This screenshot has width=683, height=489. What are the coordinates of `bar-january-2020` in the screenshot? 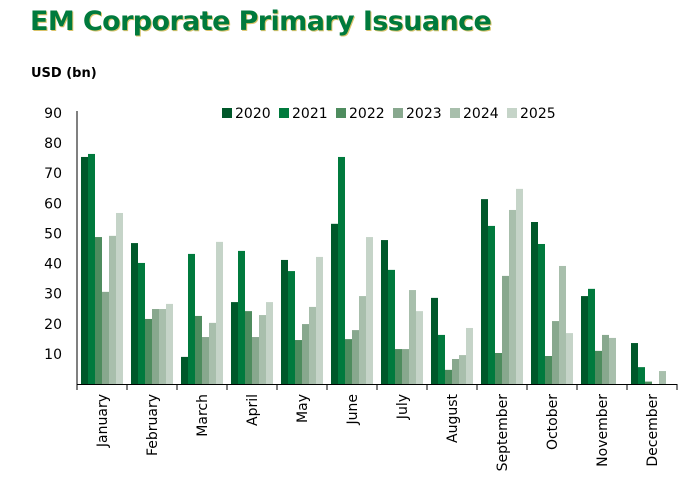 It's located at (84, 270).